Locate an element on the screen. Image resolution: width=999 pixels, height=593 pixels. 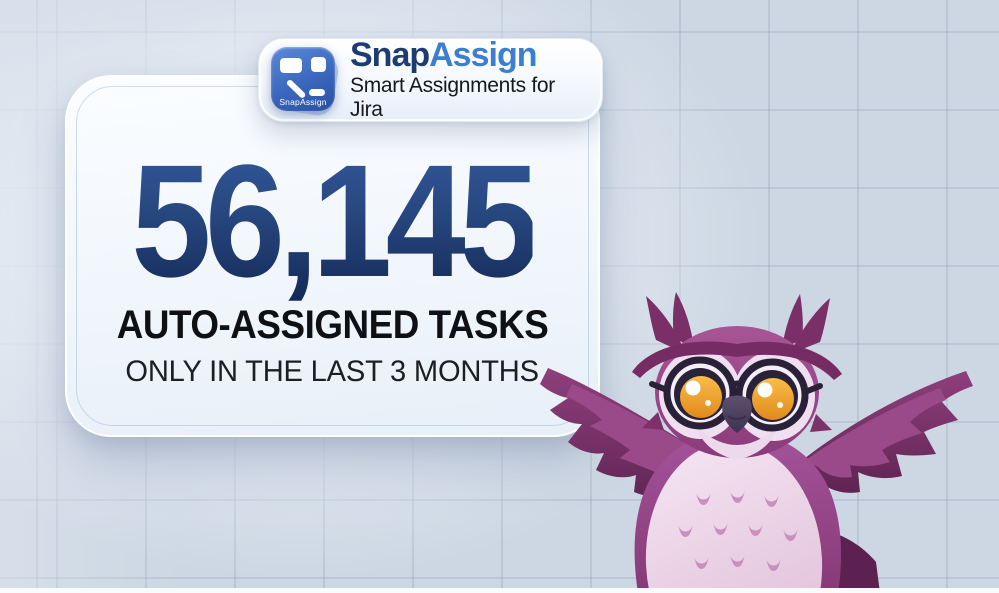
owl-eye-right is located at coordinates (772, 396).